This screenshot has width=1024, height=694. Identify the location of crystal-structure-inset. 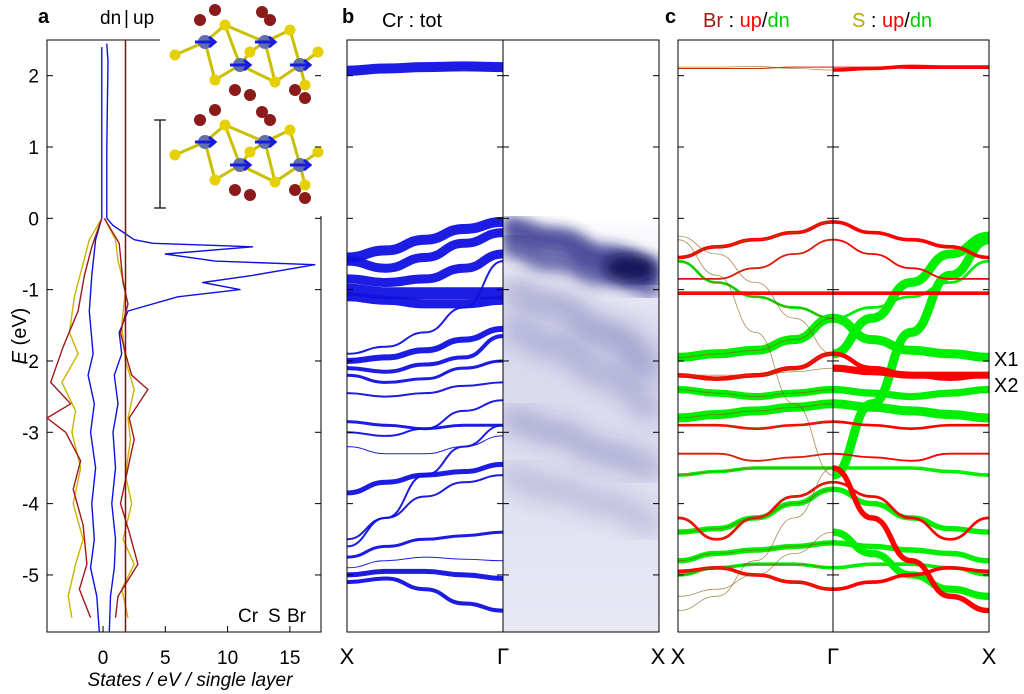
(242, 110).